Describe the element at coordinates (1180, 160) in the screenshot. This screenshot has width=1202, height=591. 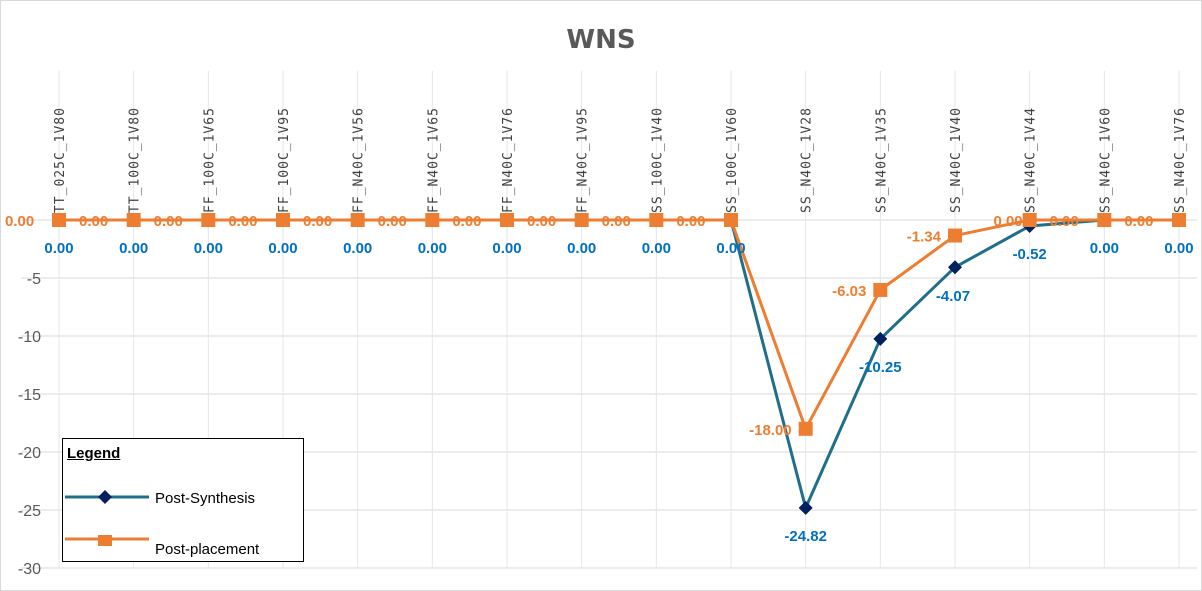
I see `x-tick-label: SS_N40C_1V76` at that location.